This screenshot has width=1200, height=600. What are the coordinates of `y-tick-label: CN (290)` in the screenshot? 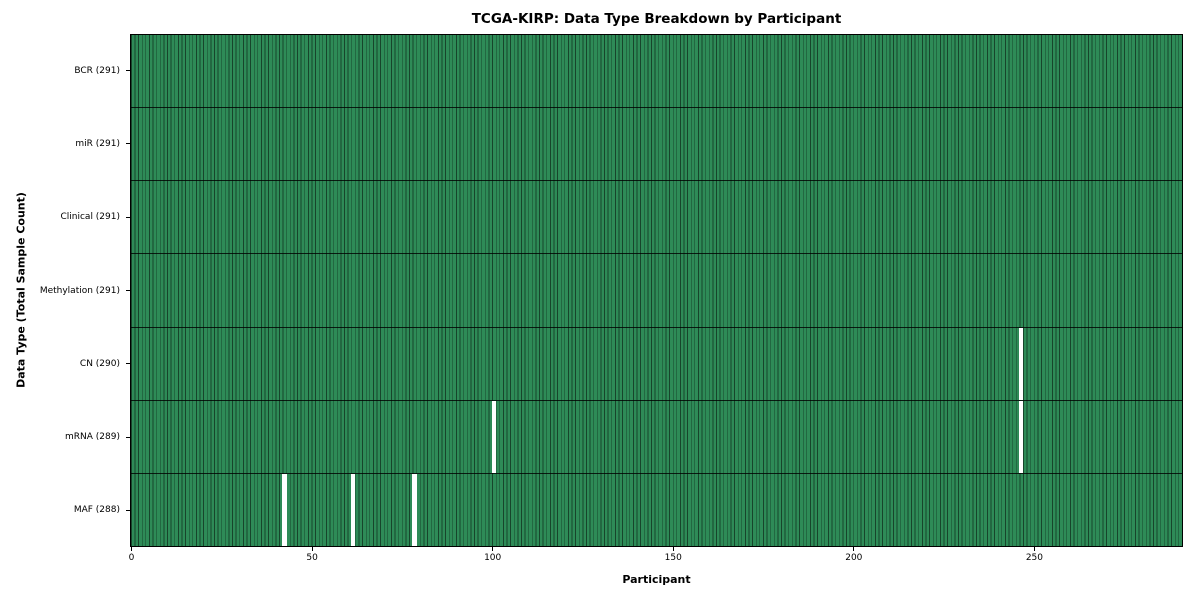 It's located at (99, 363).